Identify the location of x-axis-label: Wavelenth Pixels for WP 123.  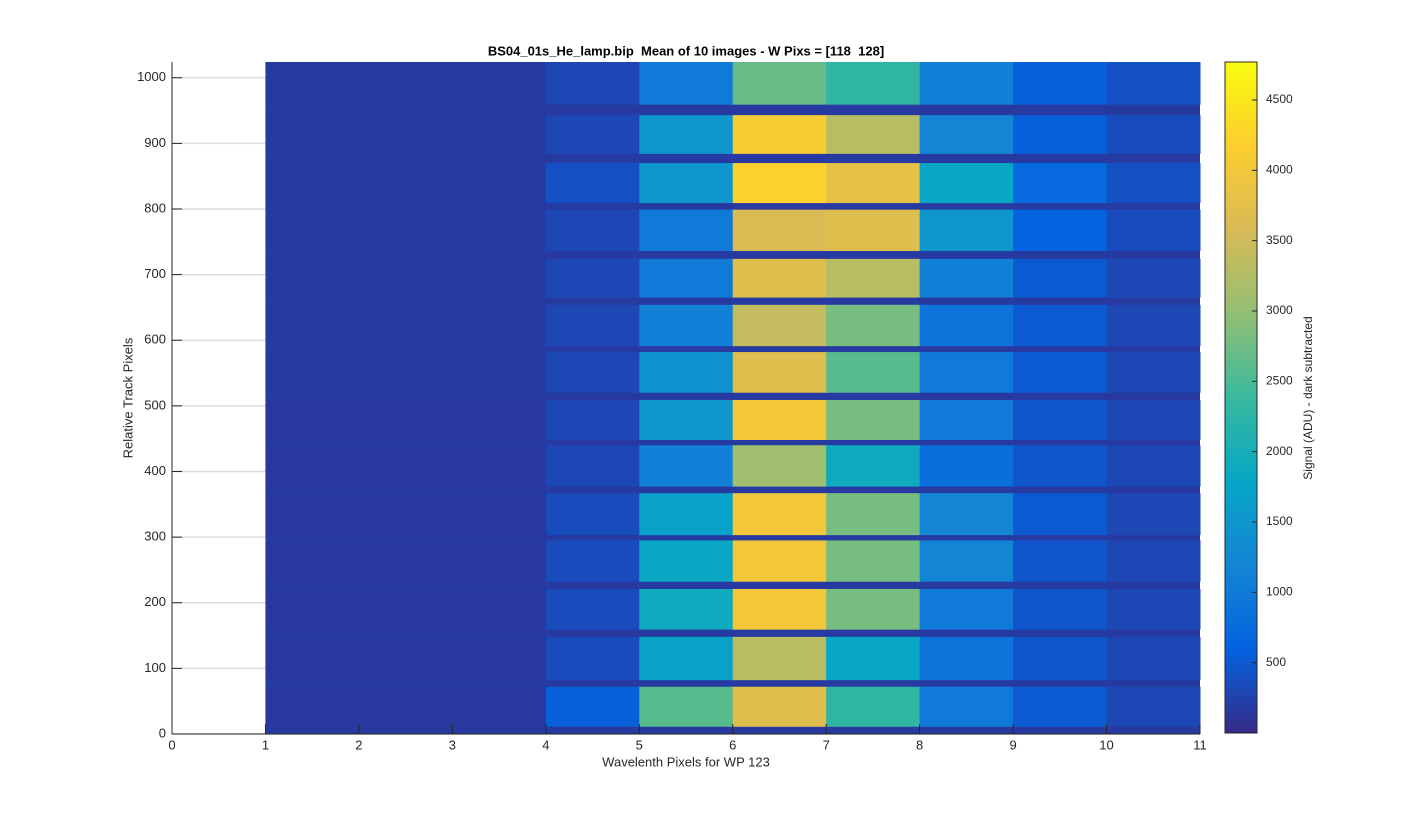
(686, 761).